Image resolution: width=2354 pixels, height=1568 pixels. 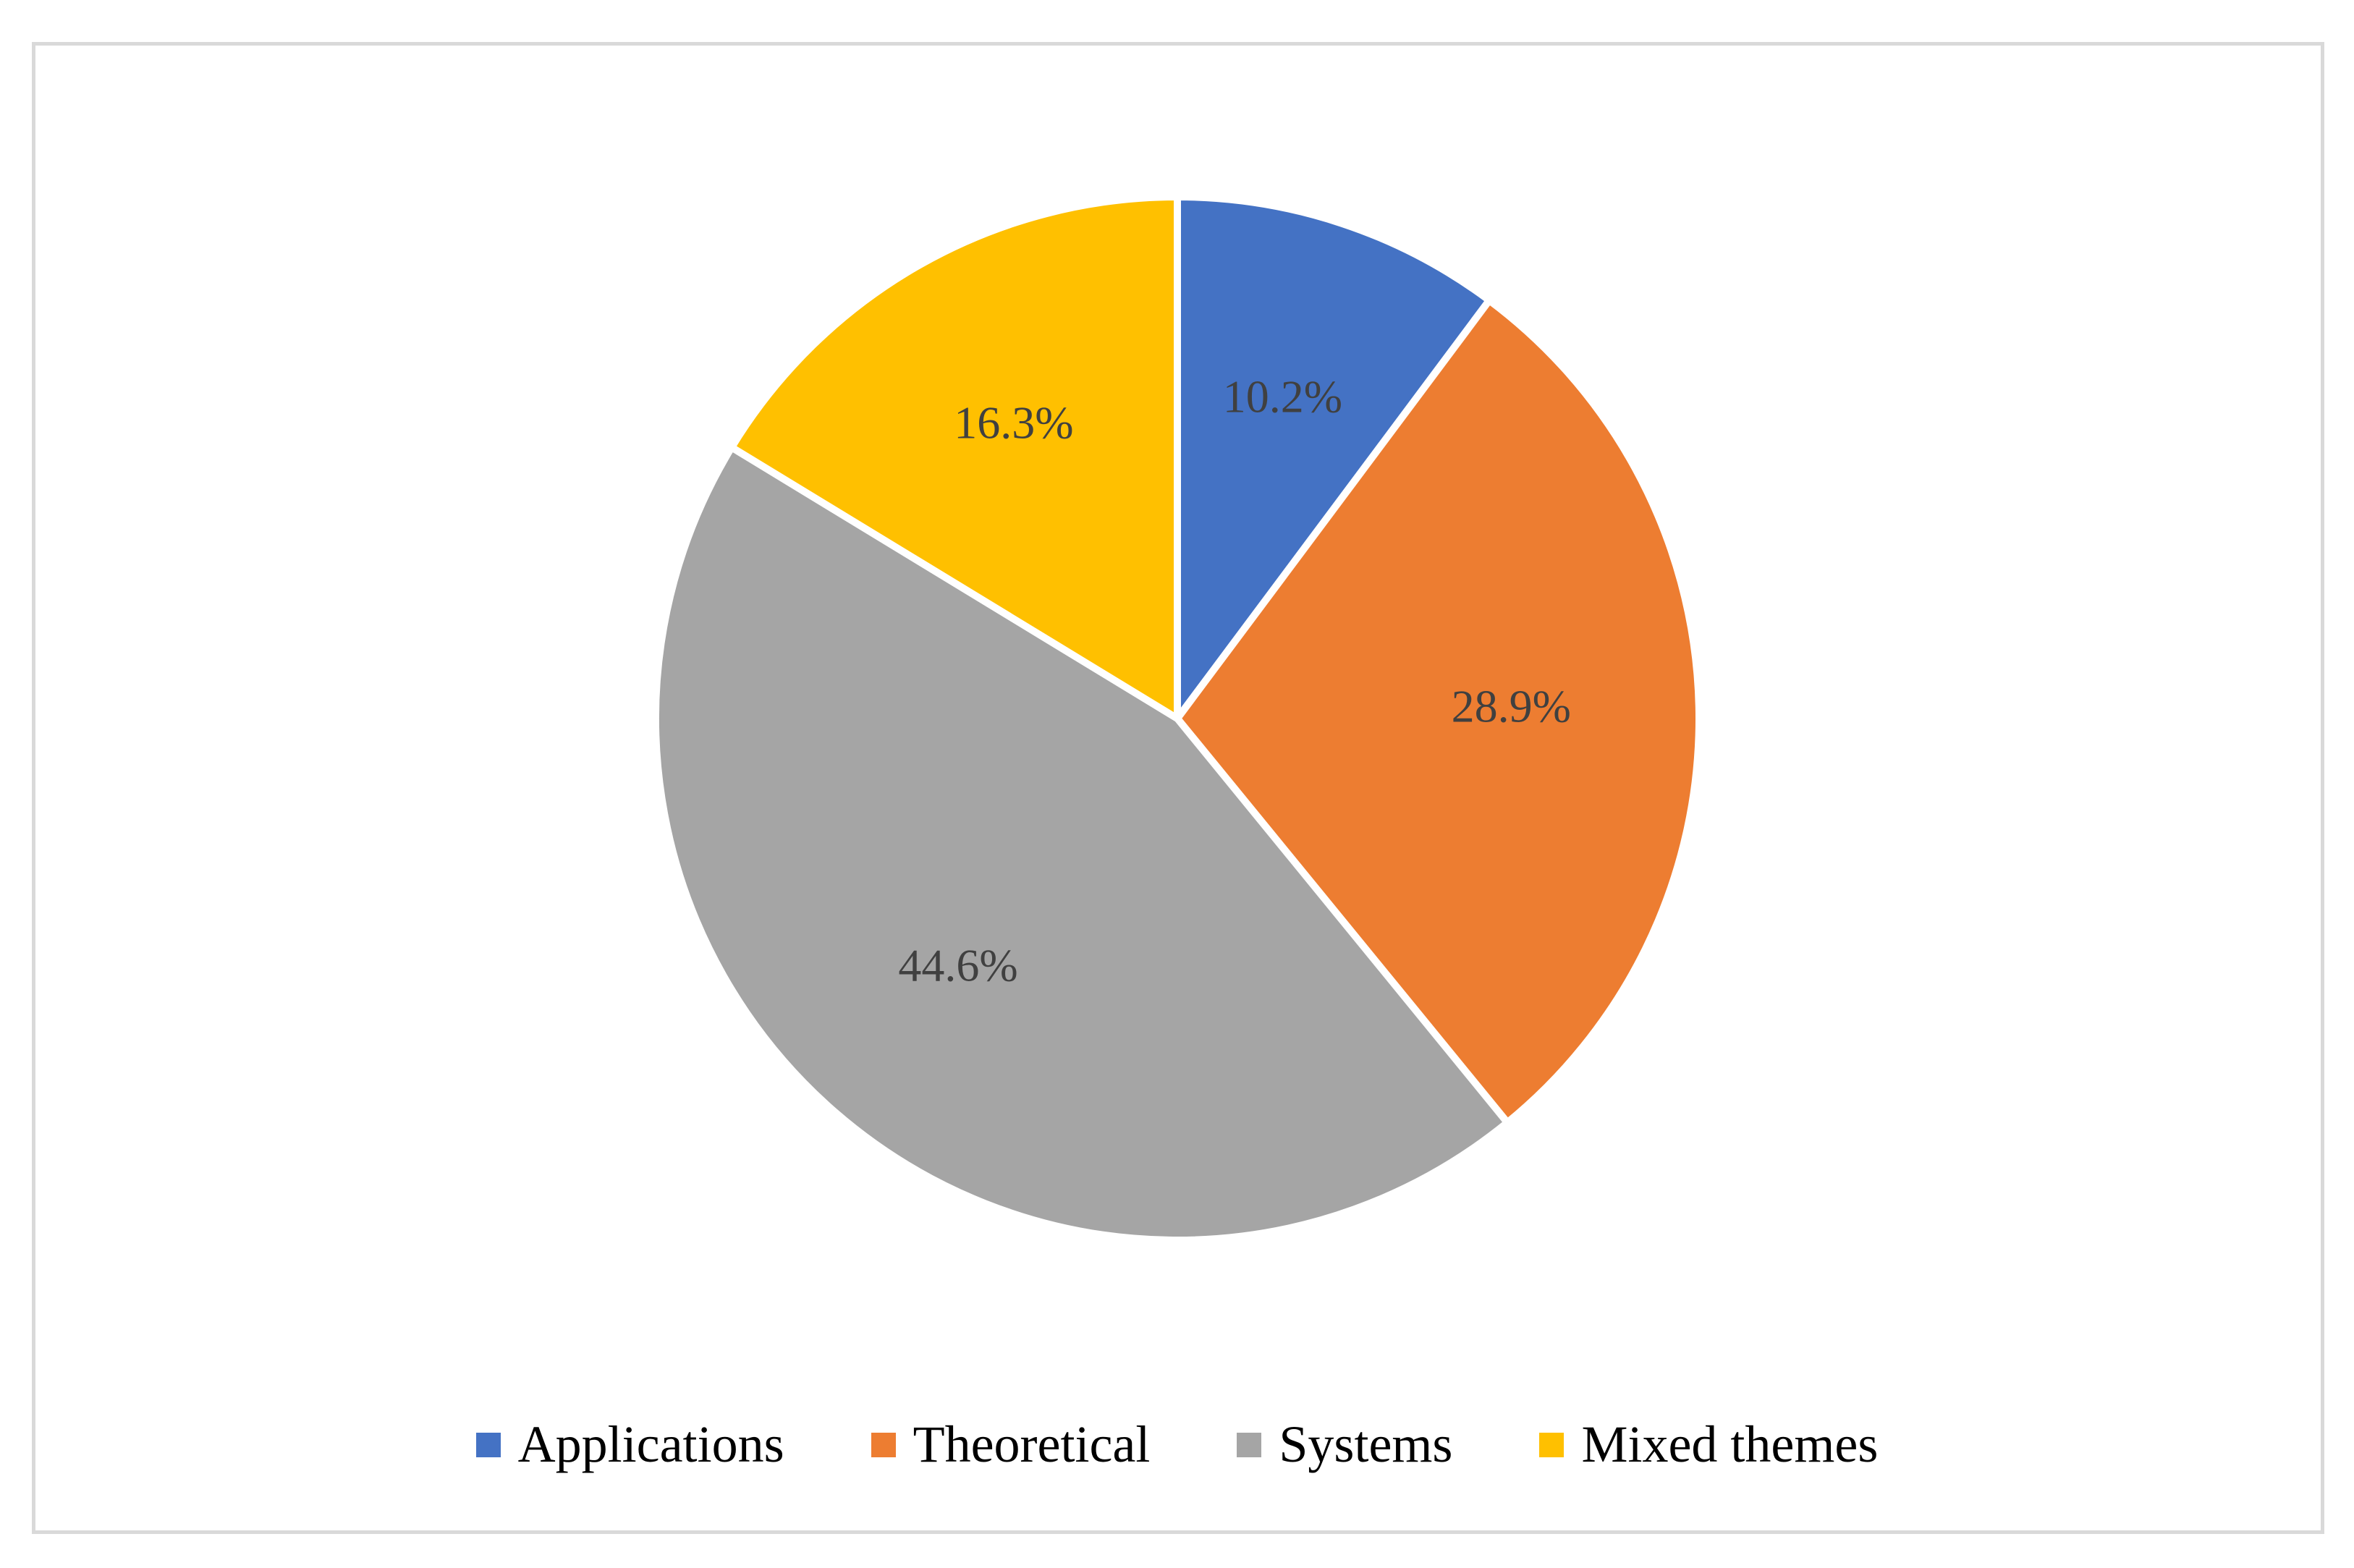 What do you see at coordinates (488, 1444) in the screenshot?
I see `legend-swatch-applications` at bounding box center [488, 1444].